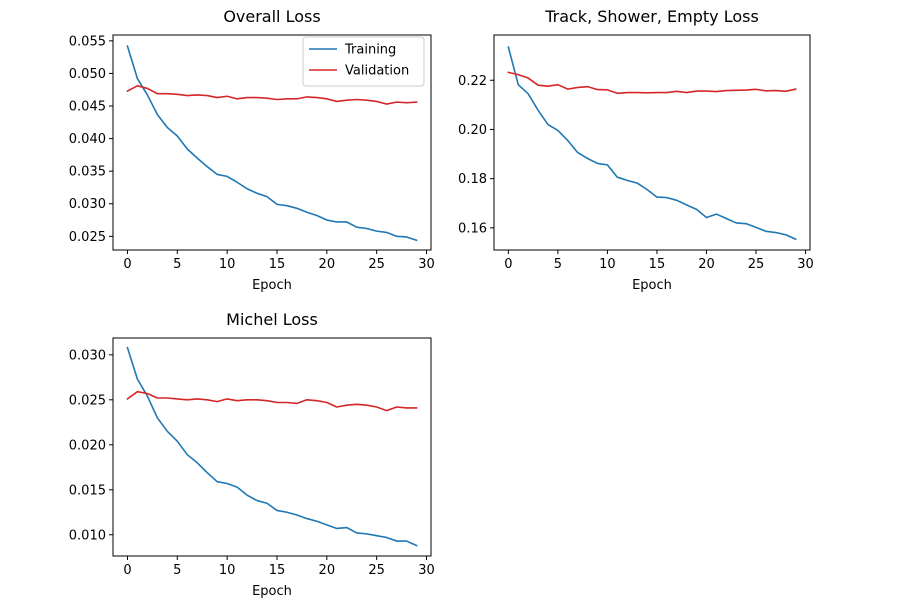 This screenshot has height=600, width=900. I want to click on y-tick-label: 0.20, so click(472, 130).